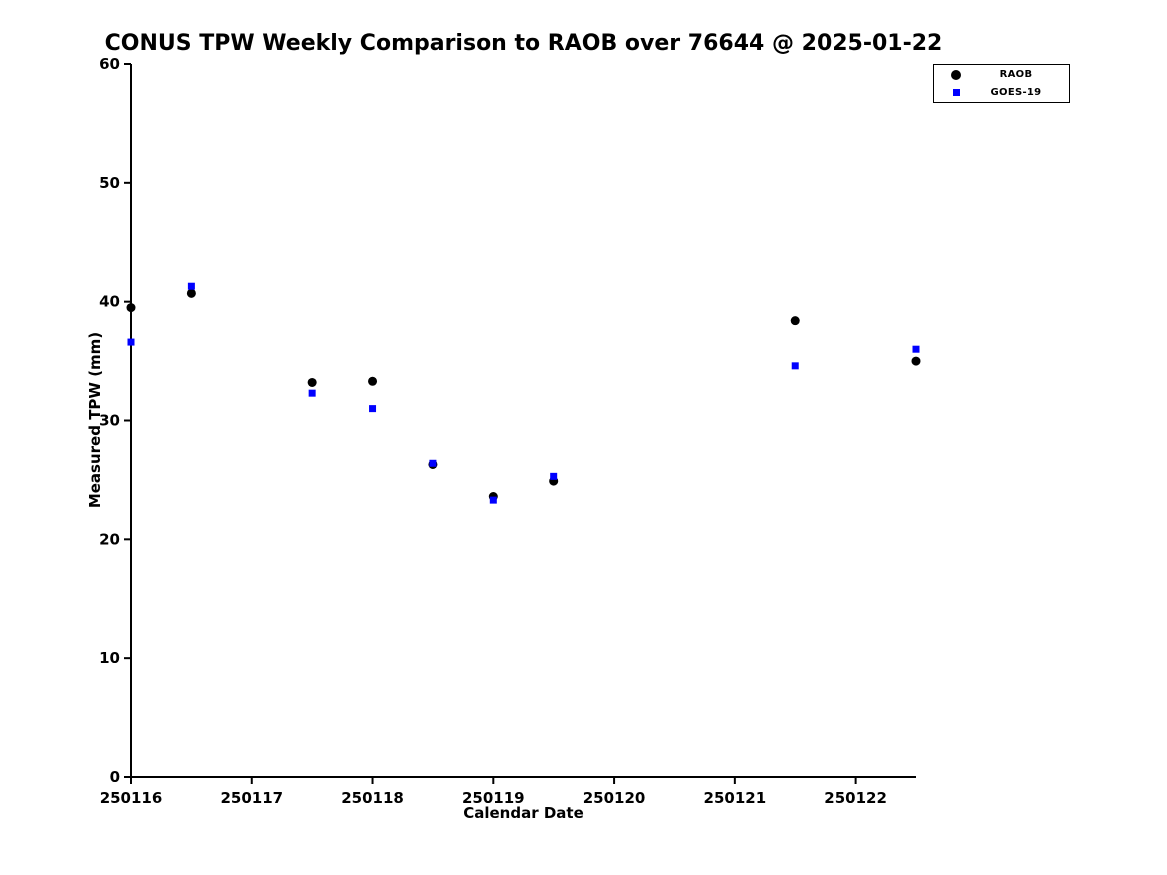 The width and height of the screenshot is (1167, 875). Describe the element at coordinates (1016, 92) in the screenshot. I see `legend-label: GOES-19` at that location.